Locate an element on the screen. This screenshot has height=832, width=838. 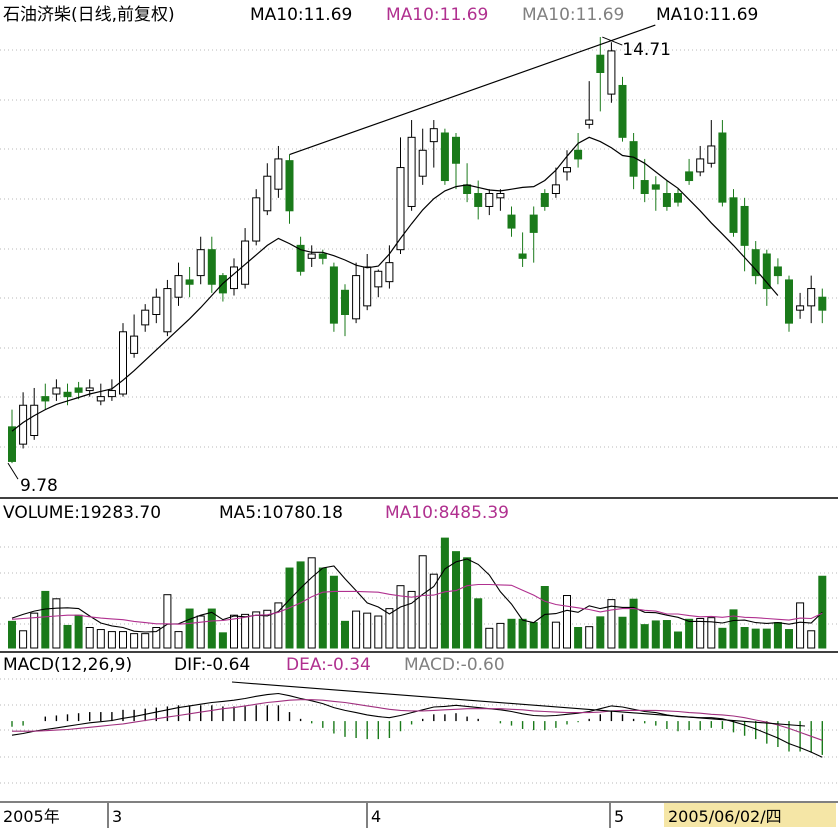
macd-value-label: MACD:-0.60 is located at coordinates (454, 665).